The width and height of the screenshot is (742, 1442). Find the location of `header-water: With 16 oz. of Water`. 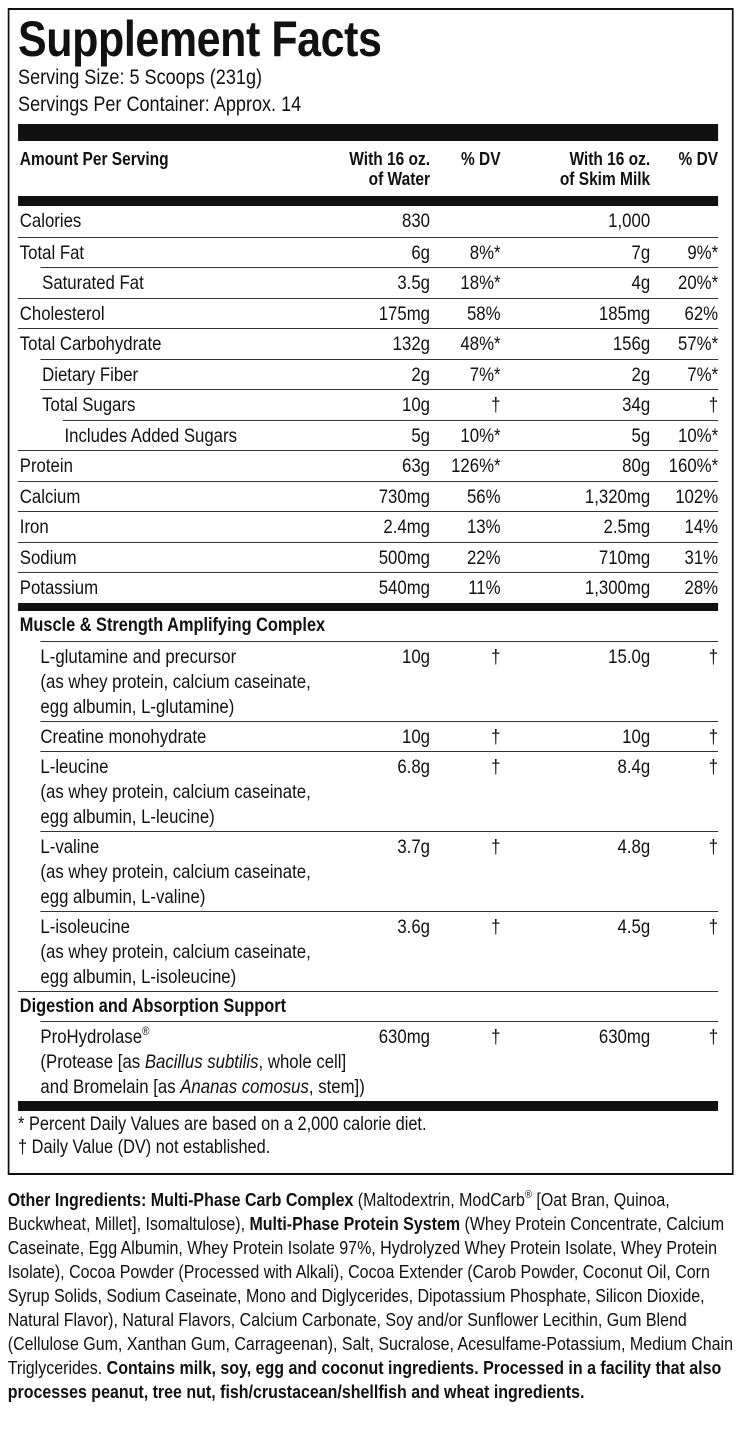

header-water: With 16 oz. of Water is located at coordinates (389, 169).